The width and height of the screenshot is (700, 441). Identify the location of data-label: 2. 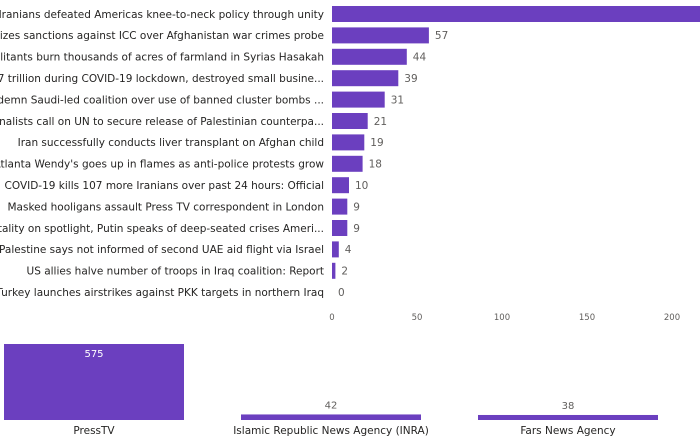
(344, 272).